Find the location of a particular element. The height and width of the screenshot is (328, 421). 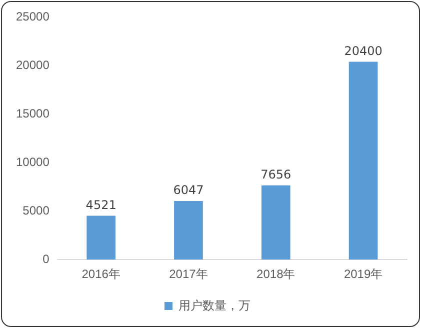

y-tick-label: 5000 is located at coordinates (36, 210).